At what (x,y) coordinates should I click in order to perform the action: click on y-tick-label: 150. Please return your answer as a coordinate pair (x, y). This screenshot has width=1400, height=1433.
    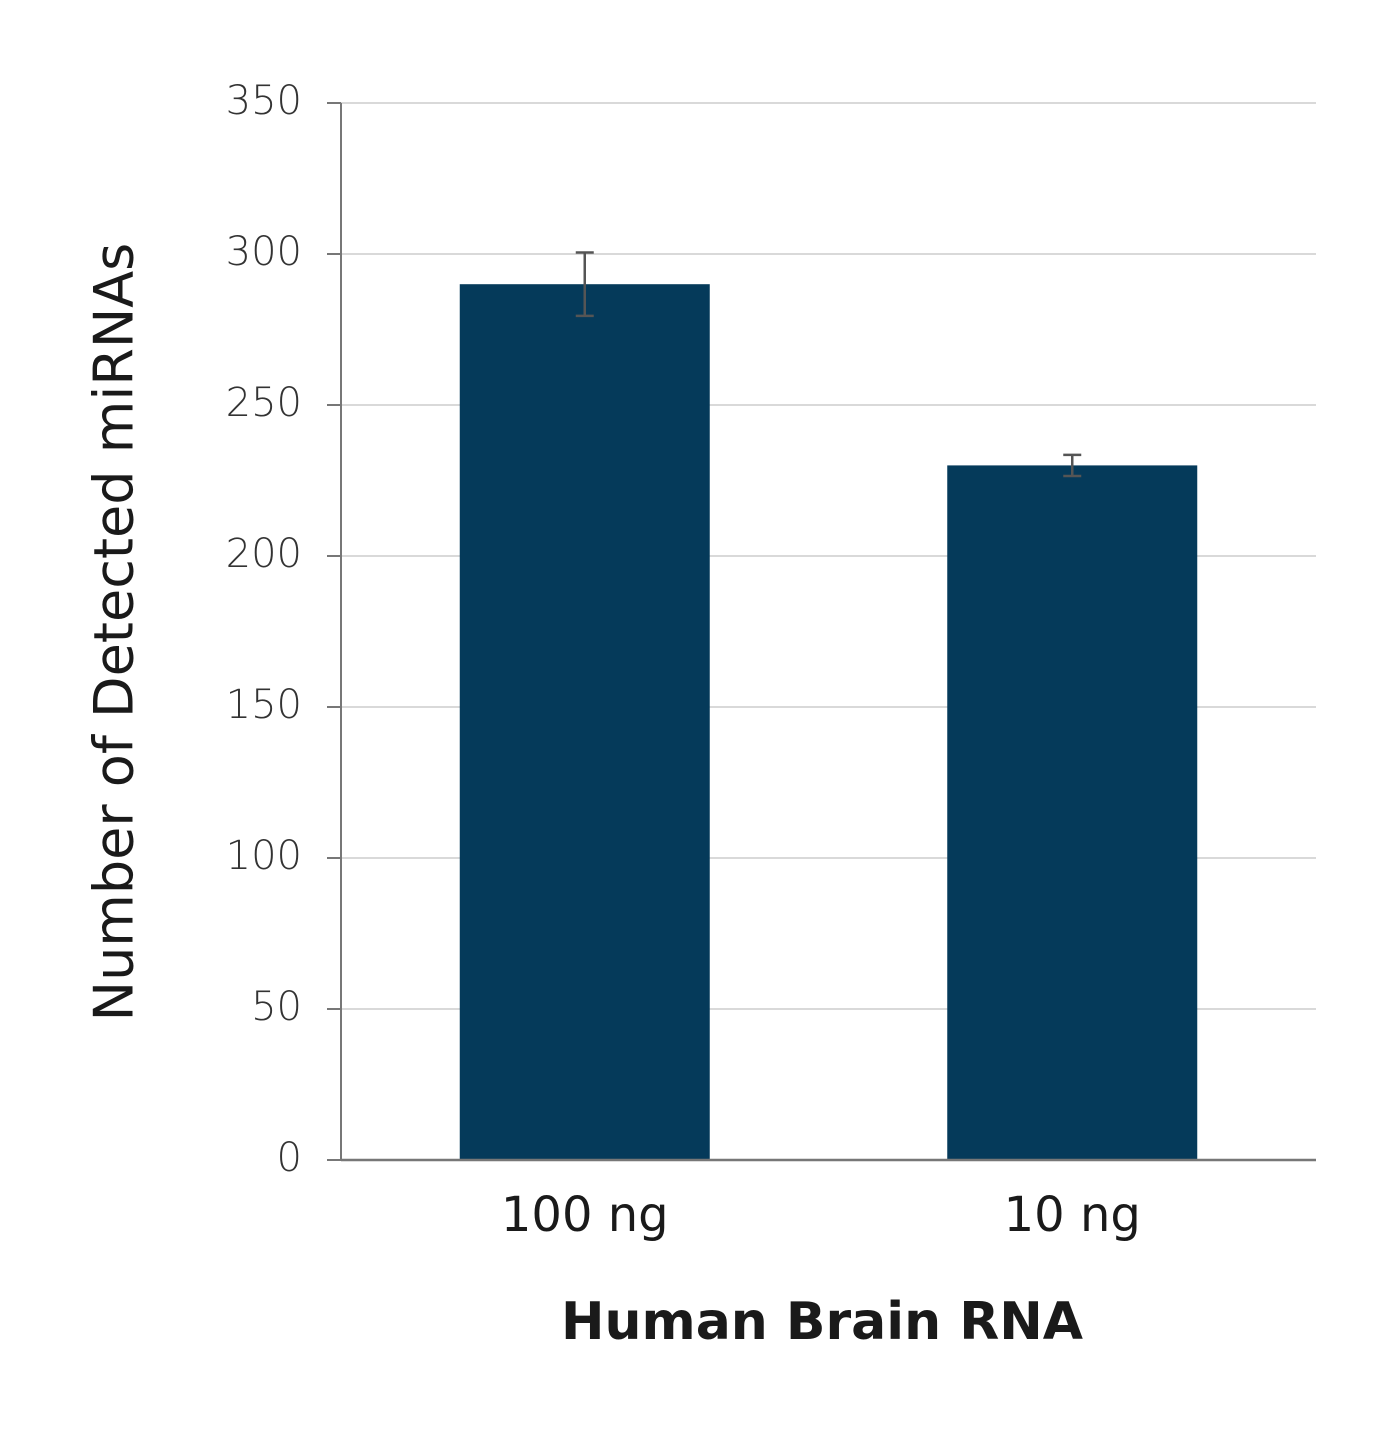
    Looking at the image, I should click on (264, 705).